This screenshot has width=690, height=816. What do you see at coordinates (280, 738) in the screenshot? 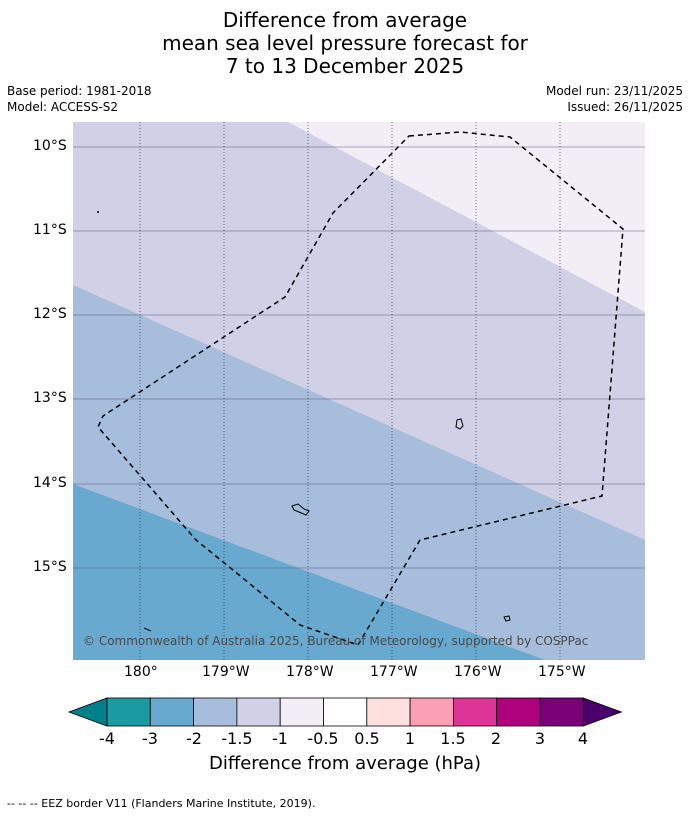
I see `colorbar-tick-label: -1` at bounding box center [280, 738].